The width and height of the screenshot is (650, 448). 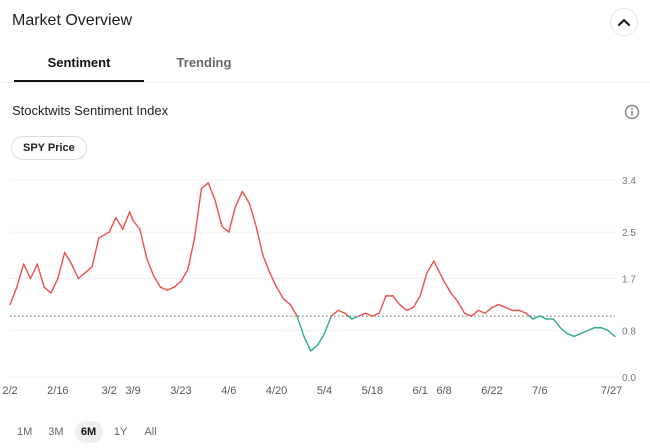 What do you see at coordinates (9, 391) in the screenshot?
I see `x-tick-label: 2/2` at bounding box center [9, 391].